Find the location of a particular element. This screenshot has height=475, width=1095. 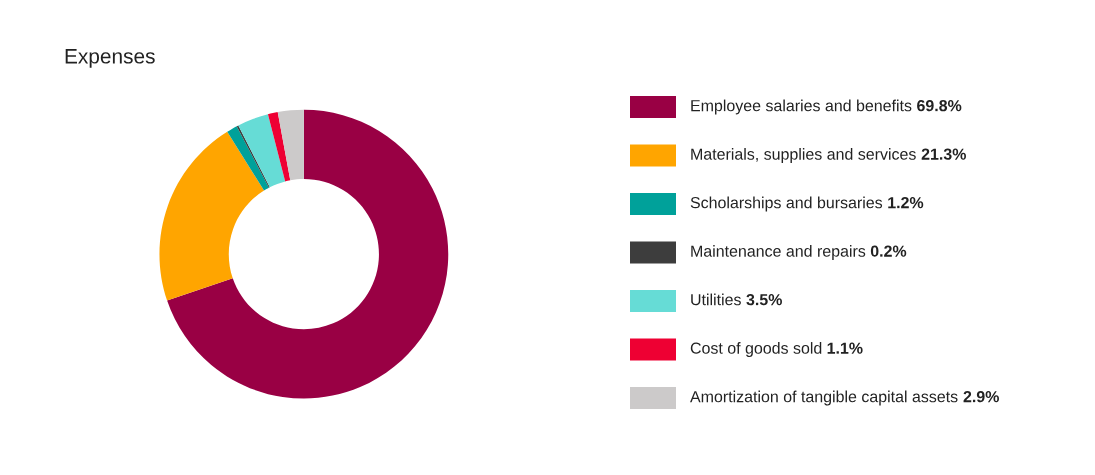

data-label: 69.8% is located at coordinates (939, 105).